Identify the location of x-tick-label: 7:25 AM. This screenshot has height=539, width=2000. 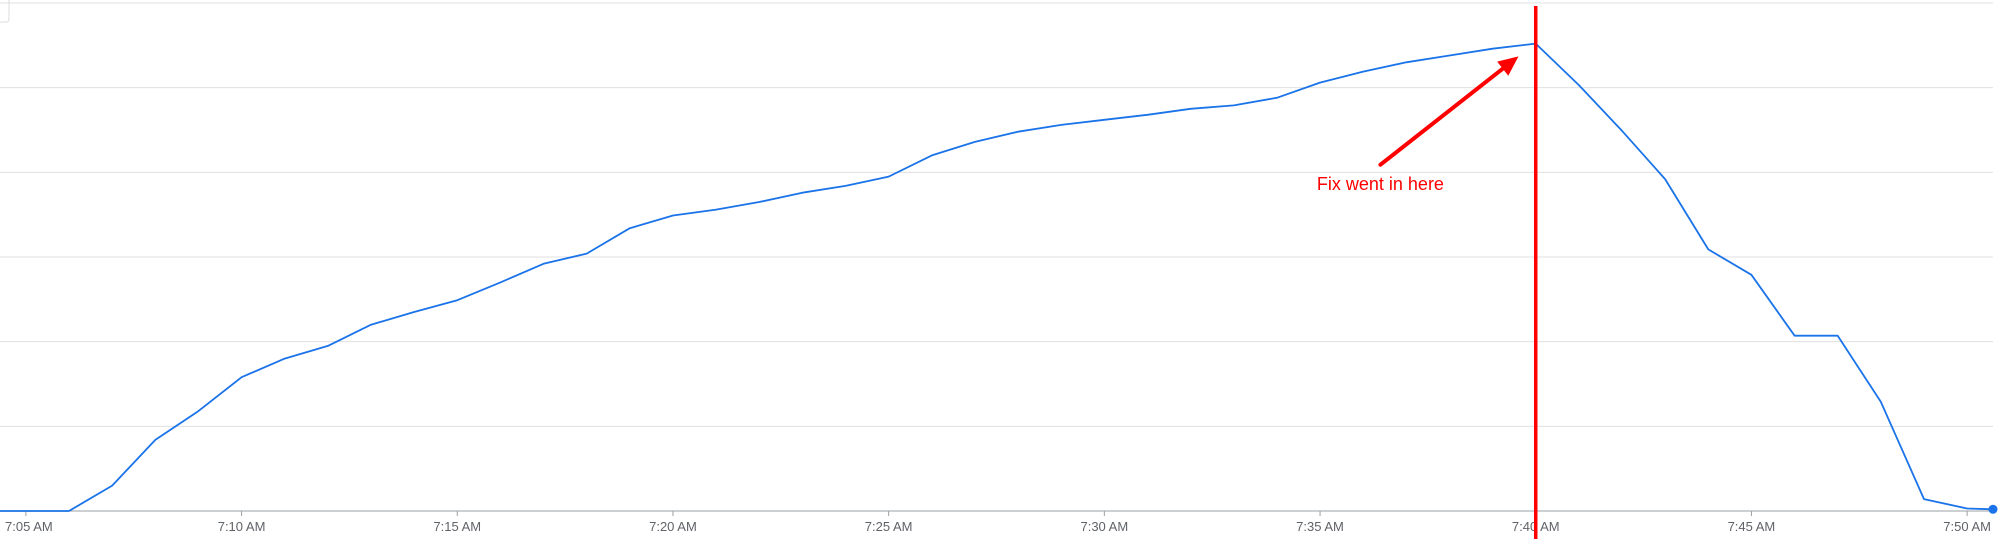
(889, 526).